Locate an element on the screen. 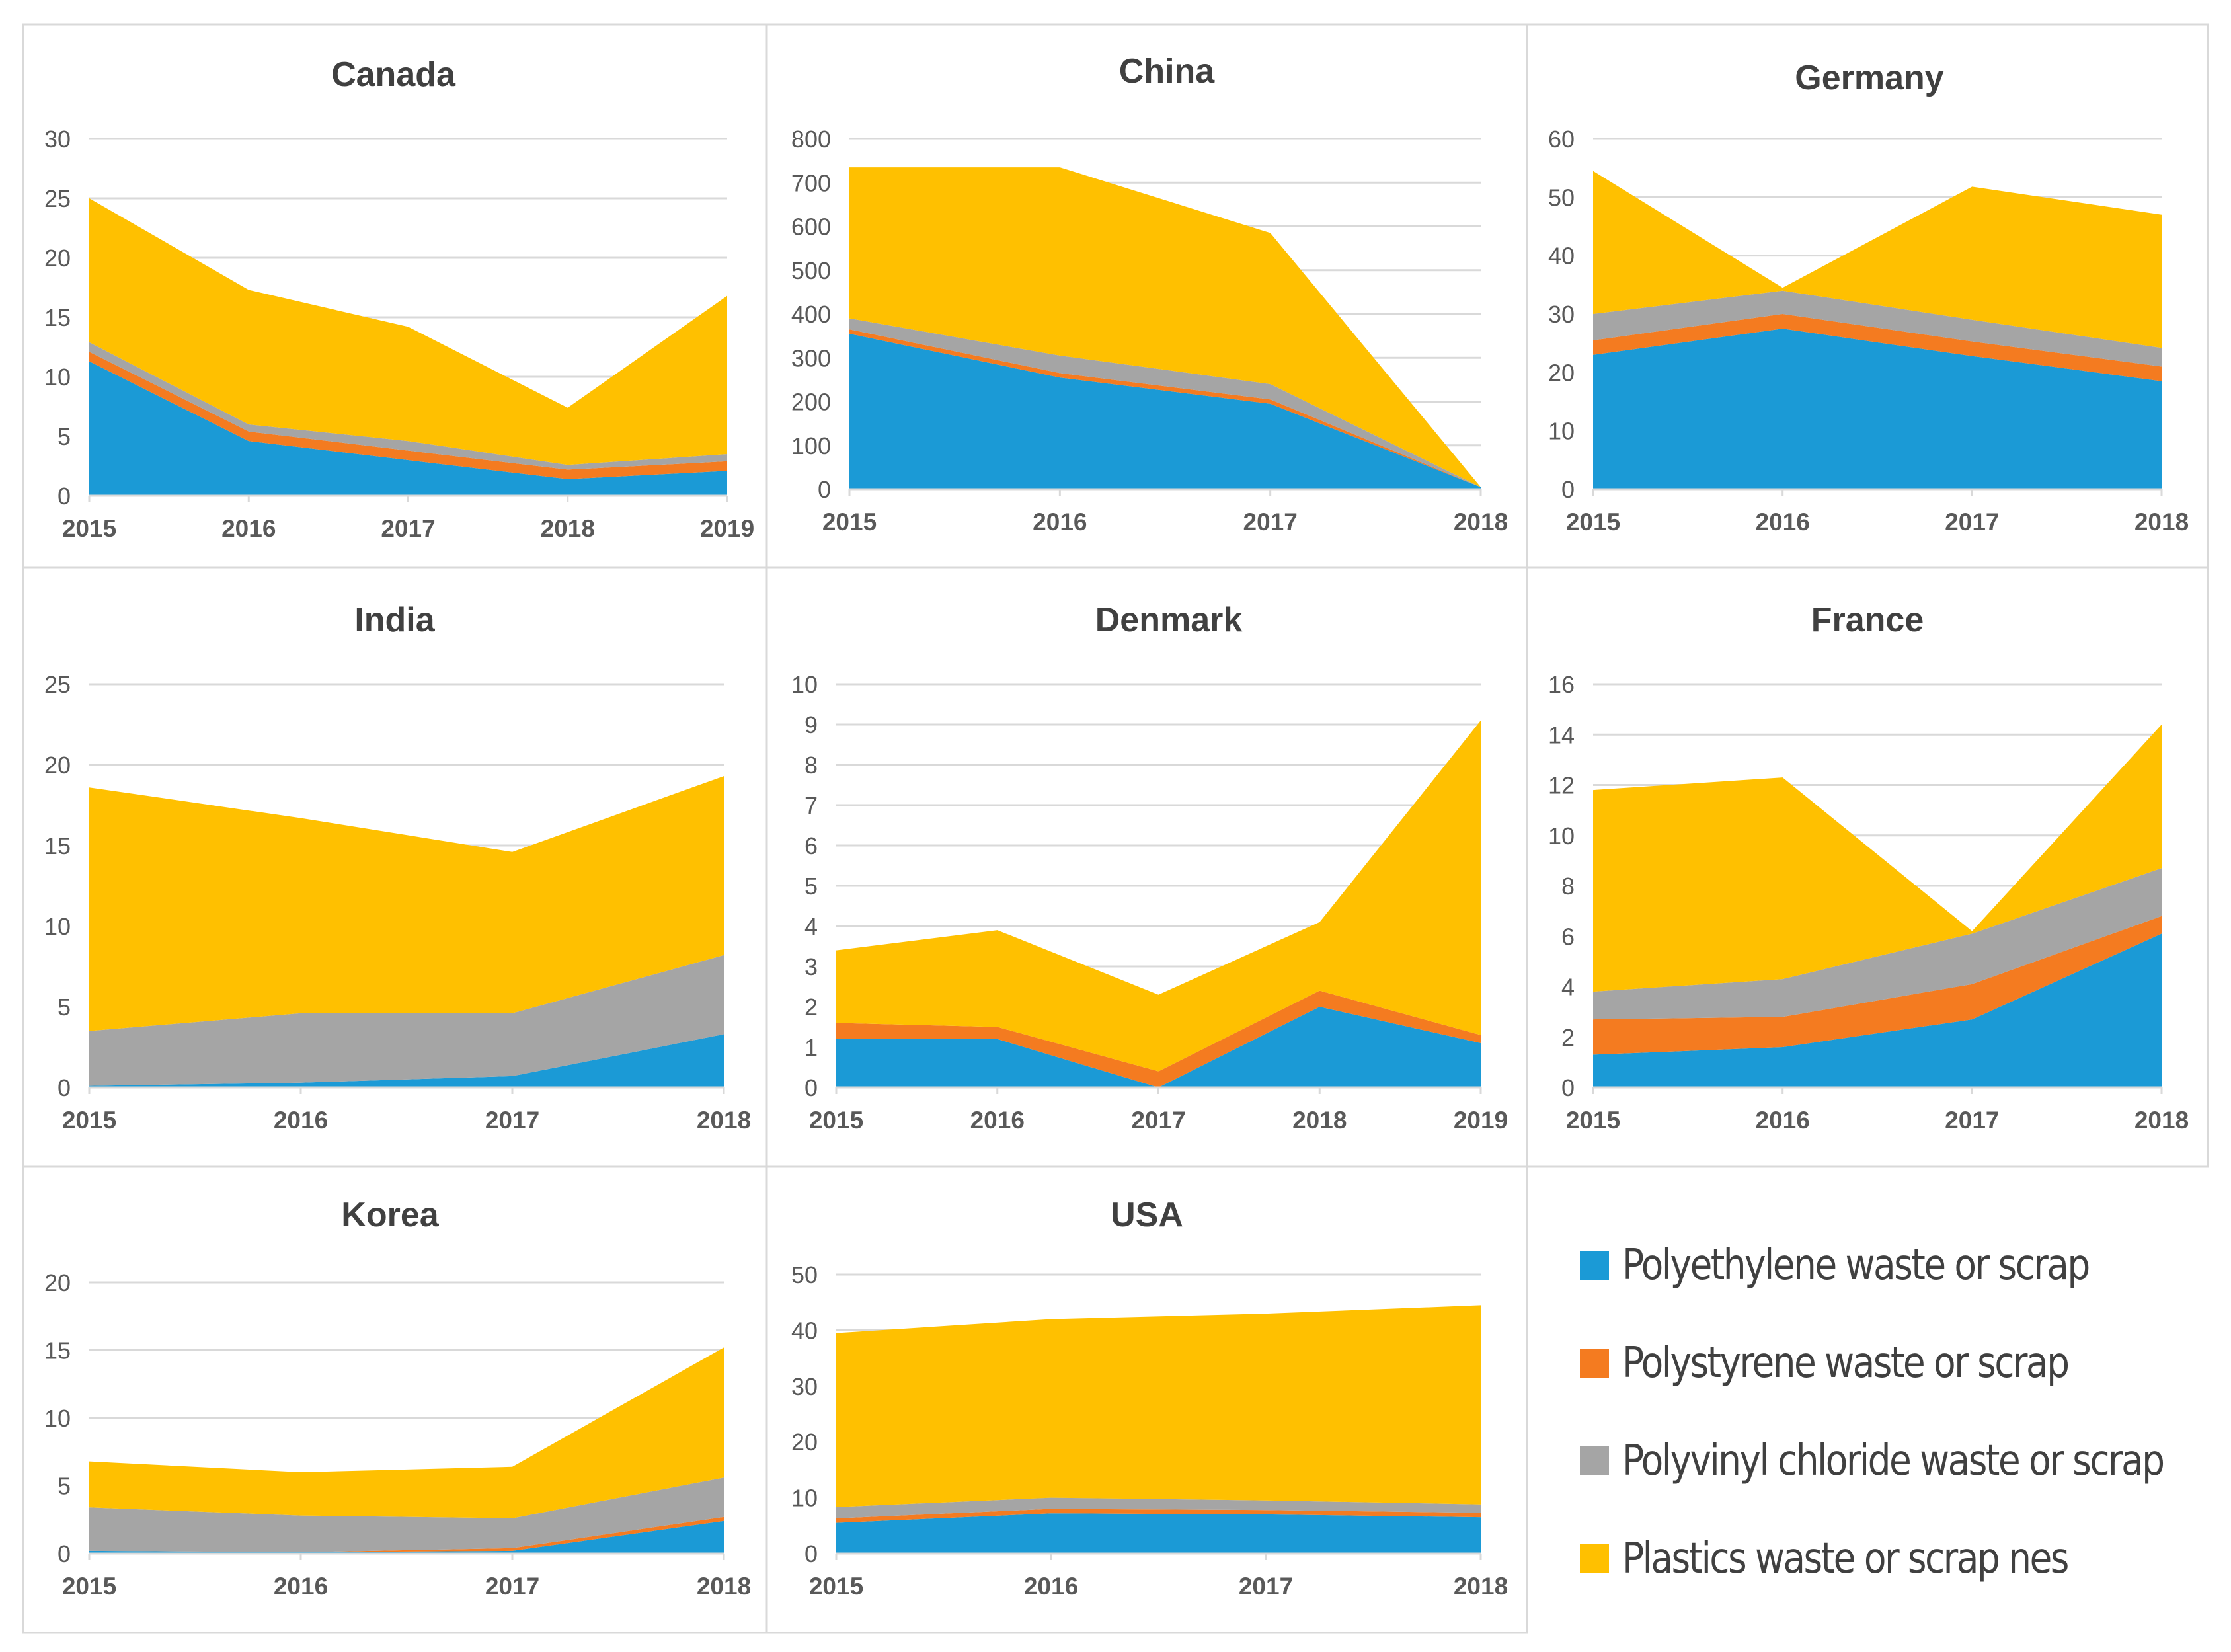 This screenshot has width=2231, height=1652. legend-label: Plastics waste or scrap nes is located at coordinates (1846, 1558).